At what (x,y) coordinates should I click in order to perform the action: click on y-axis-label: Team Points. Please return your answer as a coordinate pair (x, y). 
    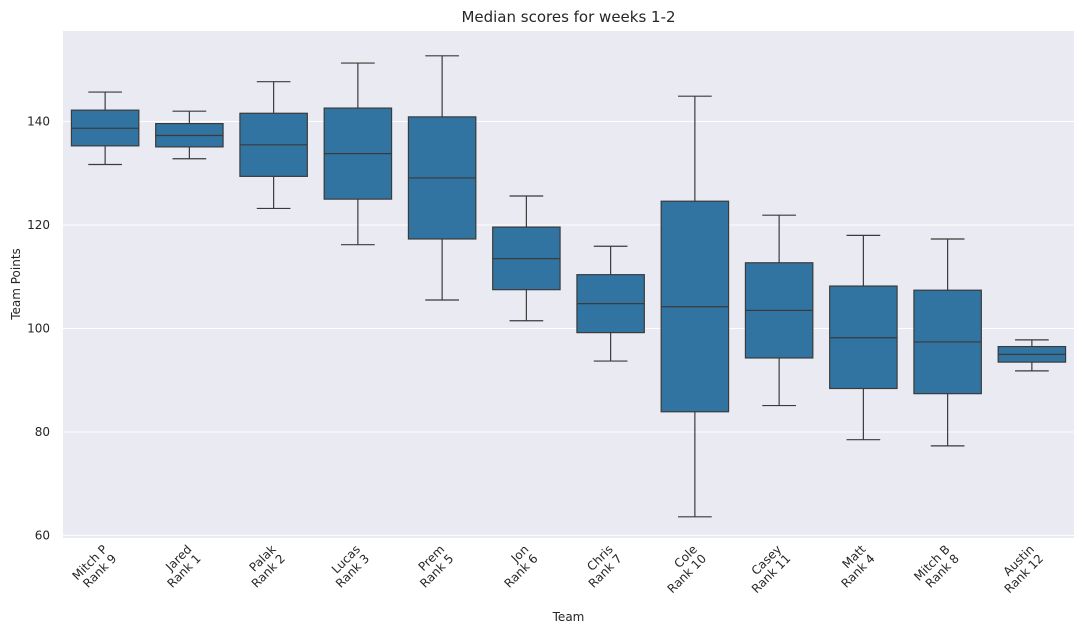
    Looking at the image, I should click on (16, 284).